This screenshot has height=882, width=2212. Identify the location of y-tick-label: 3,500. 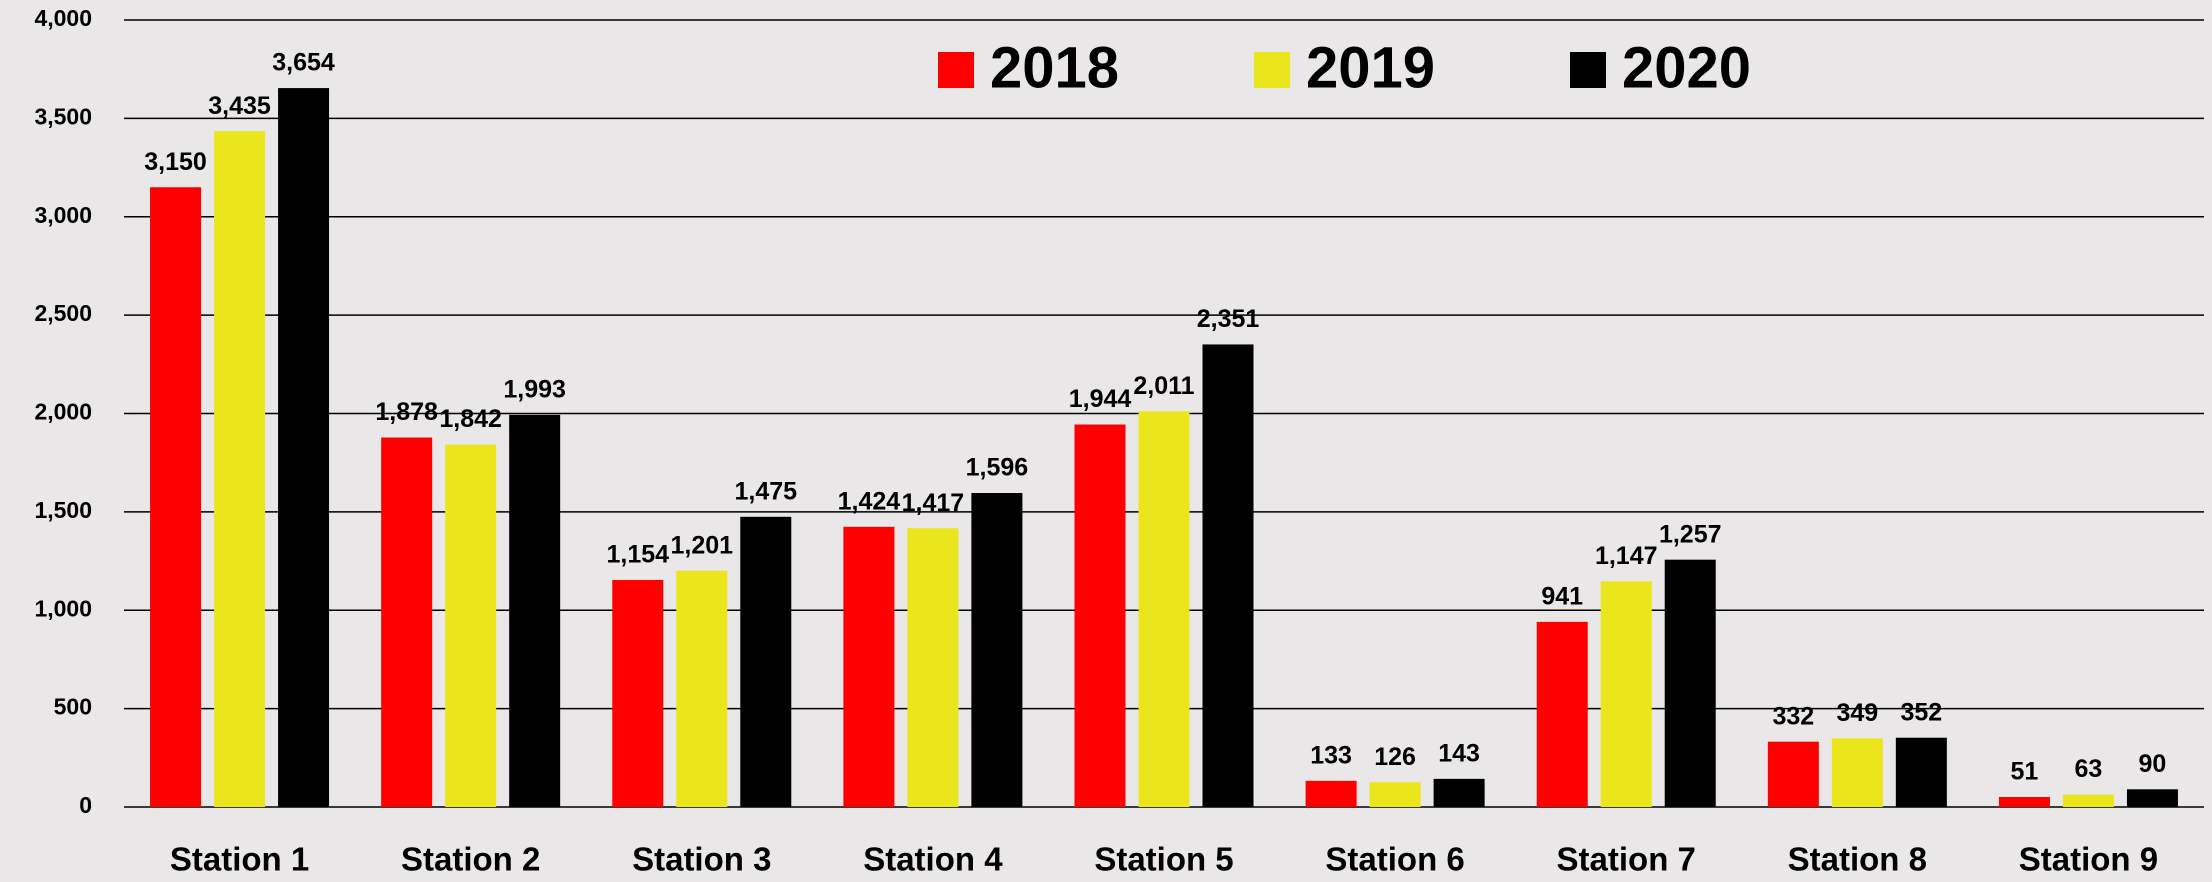
(63, 116).